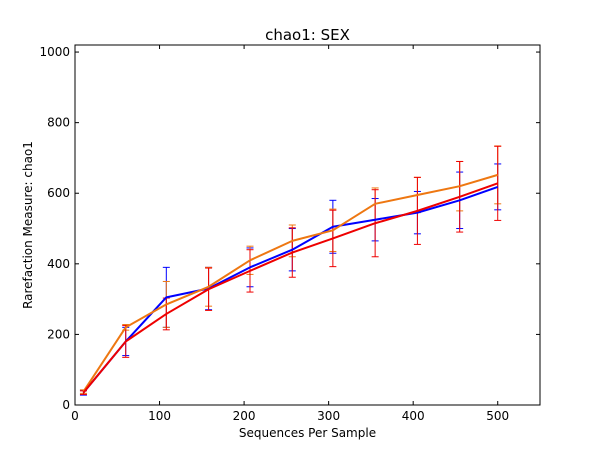 This screenshot has width=600, height=450. What do you see at coordinates (58, 334) in the screenshot?
I see `y-tick-label: 200` at bounding box center [58, 334].